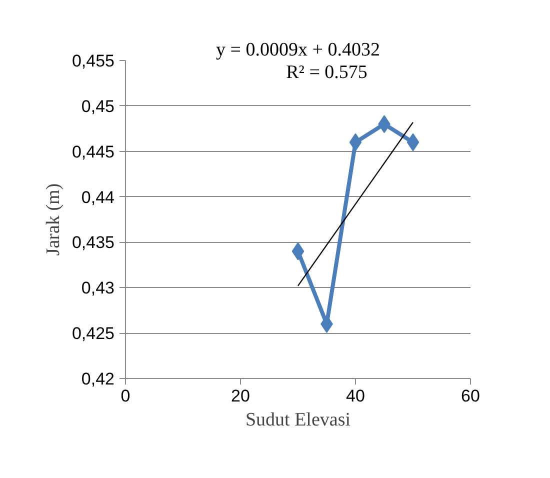  I want to click on x-axis-title: Sudut Elevasi, so click(298, 420).